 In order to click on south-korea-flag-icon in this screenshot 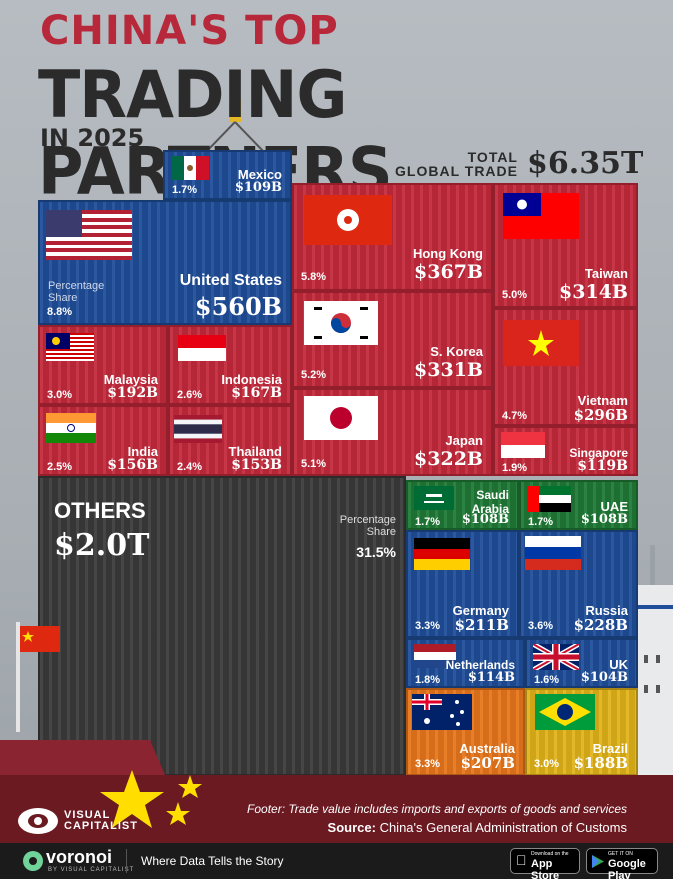, I will do `click(341, 323)`.